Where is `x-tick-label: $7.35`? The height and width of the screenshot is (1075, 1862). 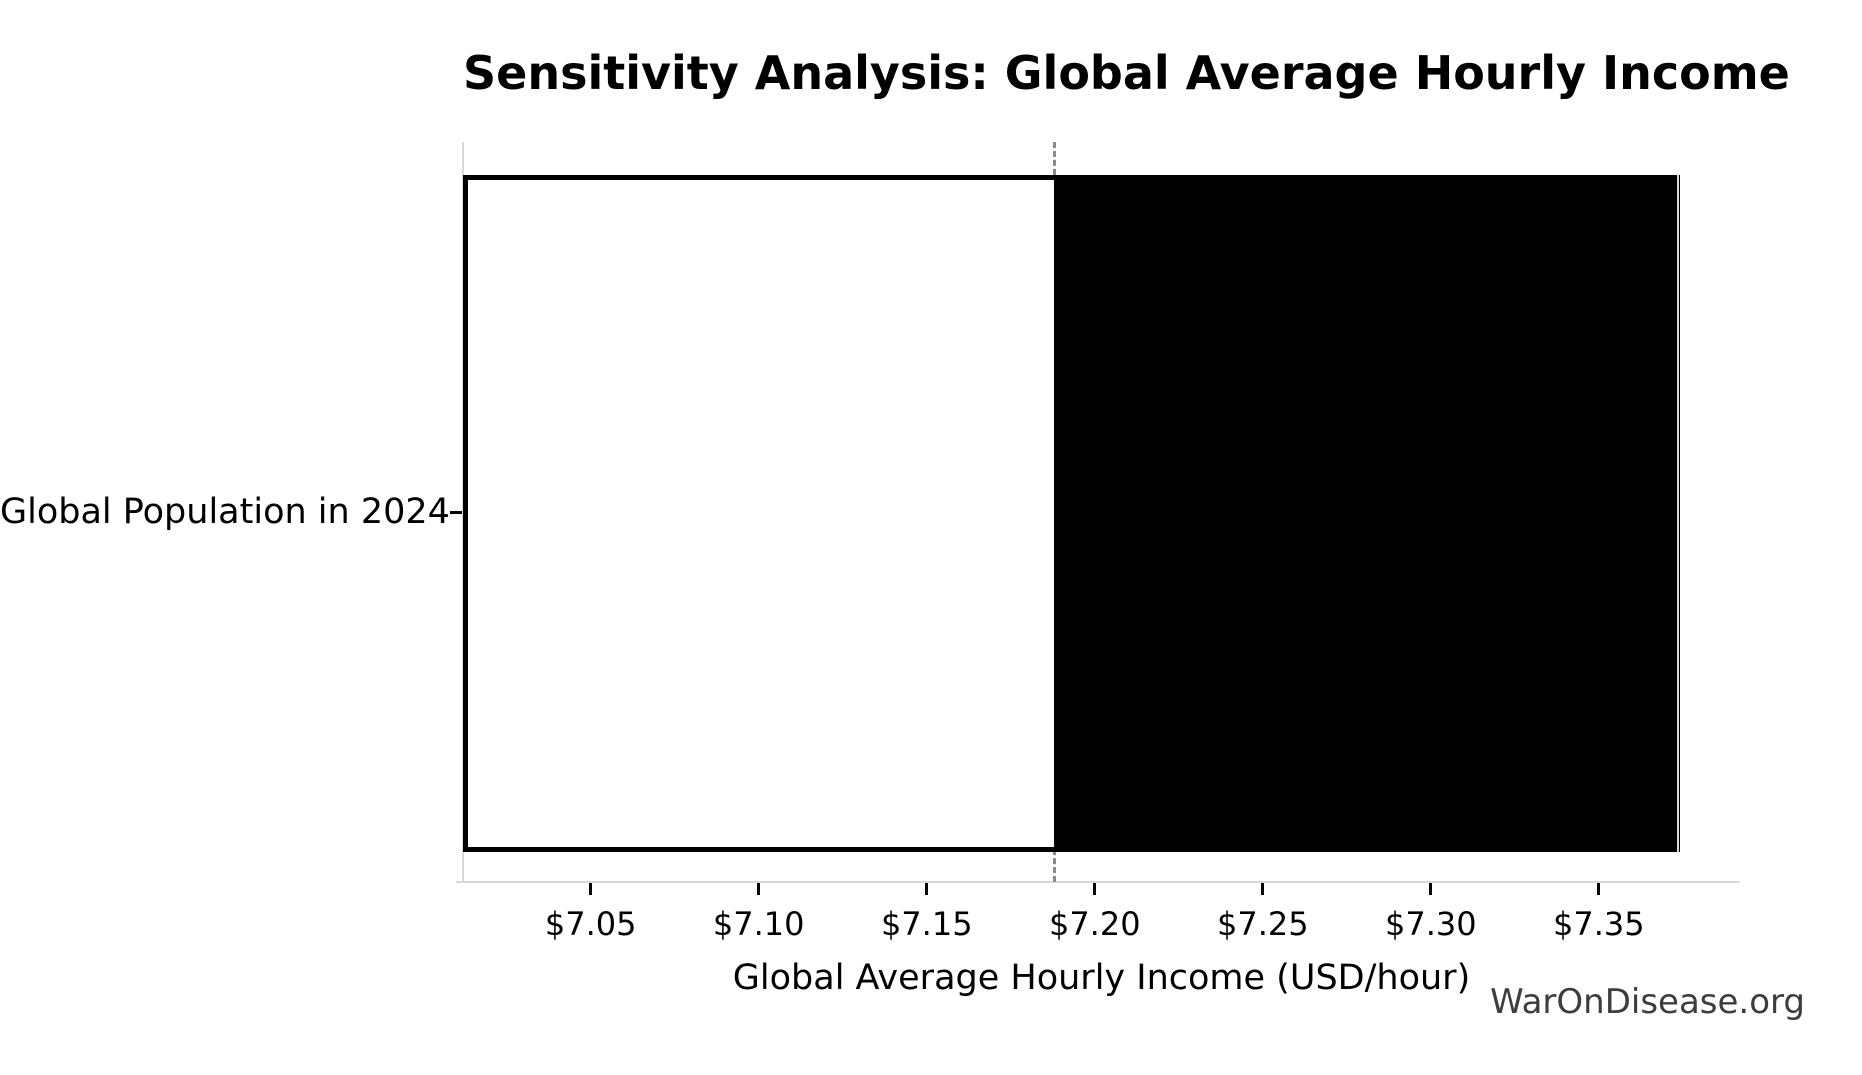
x-tick-label: $7.35 is located at coordinates (1599, 924).